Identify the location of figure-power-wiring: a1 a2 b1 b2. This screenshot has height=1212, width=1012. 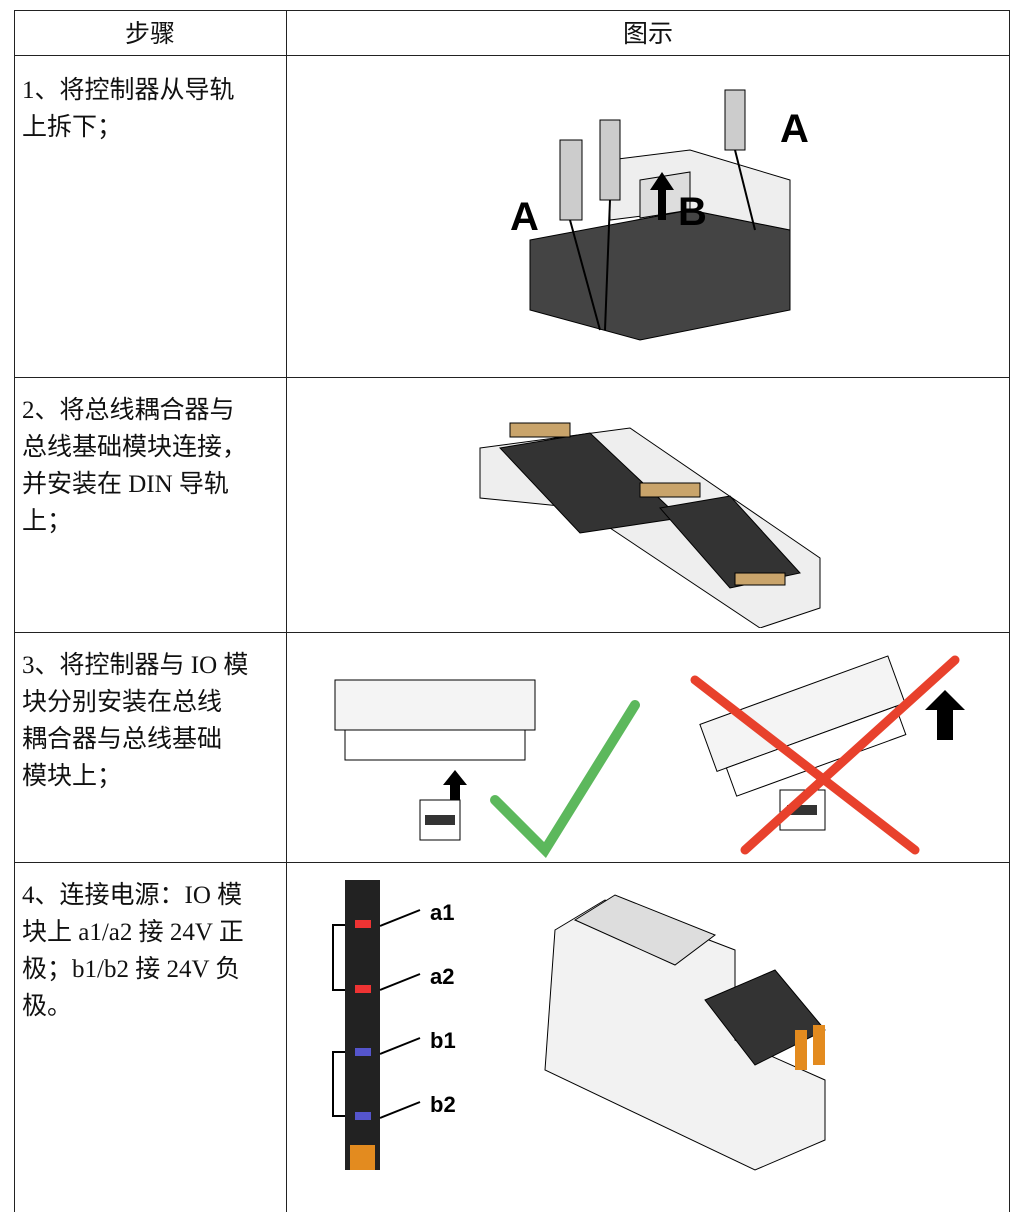
(579, 1025).